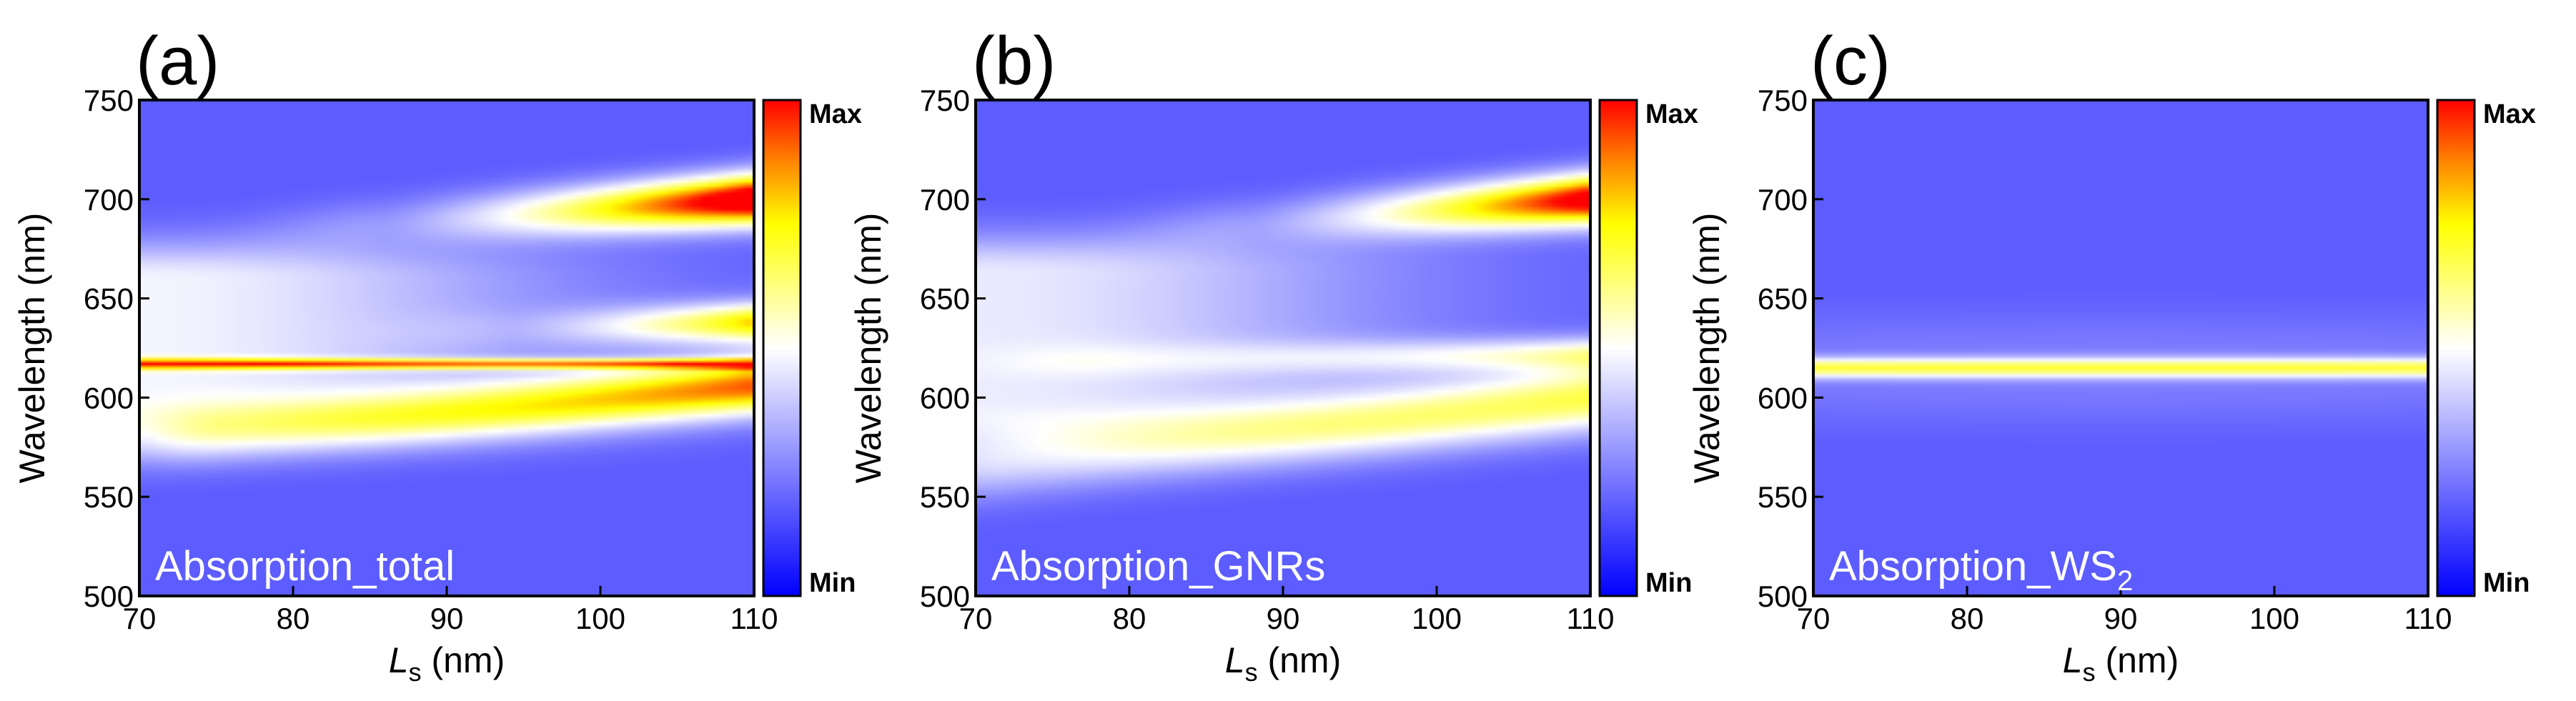  I want to click on inner-label: Absorption_total, so click(305, 566).